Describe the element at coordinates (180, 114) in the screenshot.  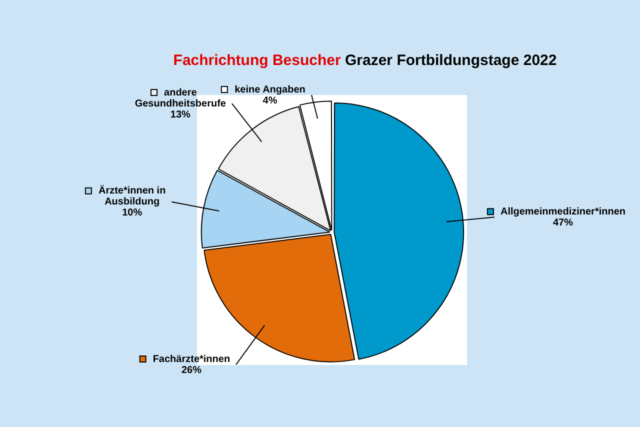
I see `data-label: 13%` at that location.